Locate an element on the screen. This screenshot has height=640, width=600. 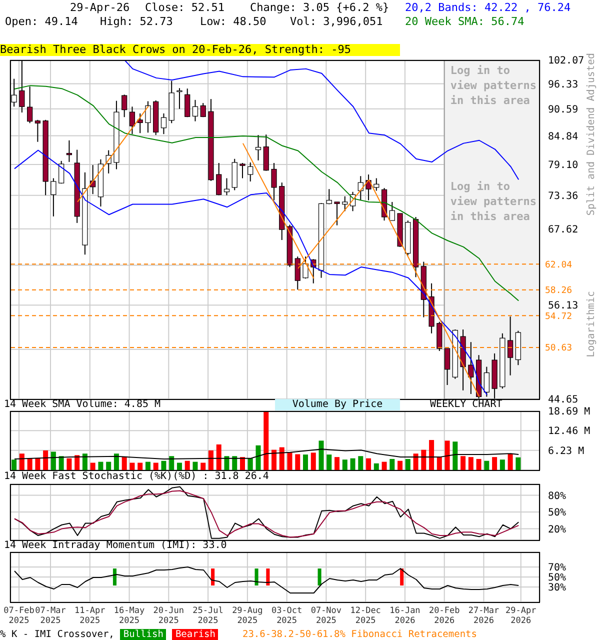
y-tick-label: 12.46 M is located at coordinates (569, 432).